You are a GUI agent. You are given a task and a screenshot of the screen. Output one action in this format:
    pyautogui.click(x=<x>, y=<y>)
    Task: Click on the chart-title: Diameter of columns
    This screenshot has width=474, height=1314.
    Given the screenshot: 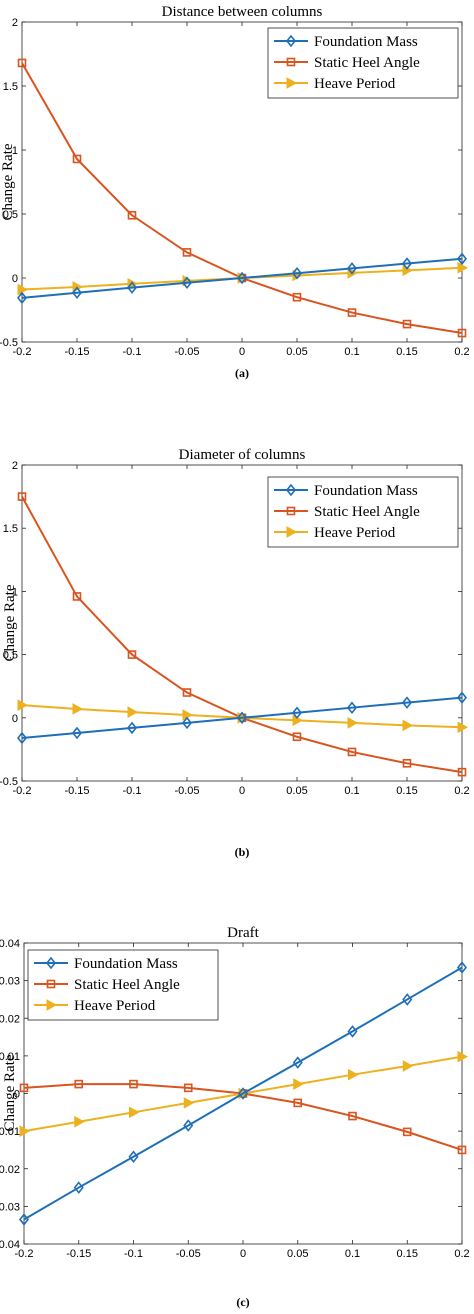 What is the action you would take?
    pyautogui.click(x=242, y=455)
    